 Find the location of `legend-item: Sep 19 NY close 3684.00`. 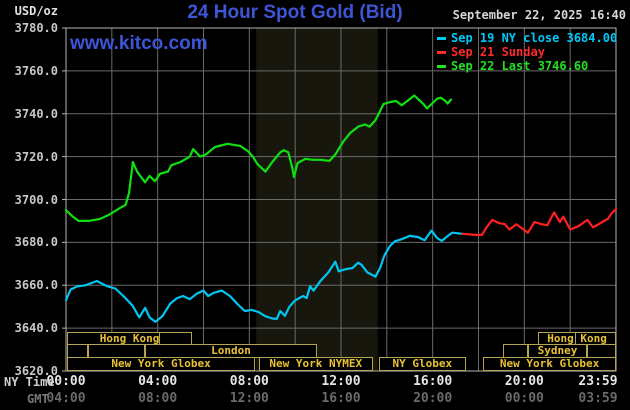

legend-item: Sep 19 NY close 3684.00 is located at coordinates (527, 38).